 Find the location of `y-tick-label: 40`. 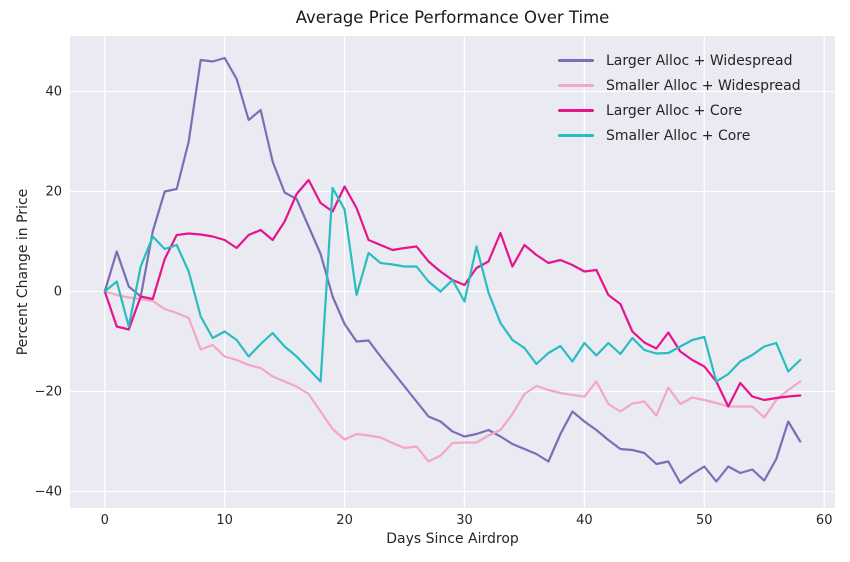

y-tick-label: 40 is located at coordinates (53, 91).